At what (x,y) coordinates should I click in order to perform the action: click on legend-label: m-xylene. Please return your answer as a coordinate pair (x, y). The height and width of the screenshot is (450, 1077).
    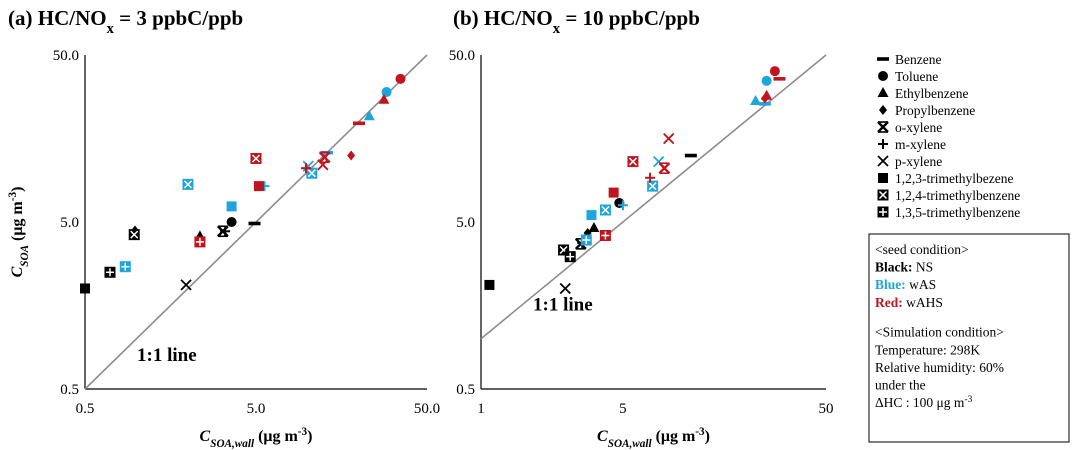
    Looking at the image, I should click on (920, 144).